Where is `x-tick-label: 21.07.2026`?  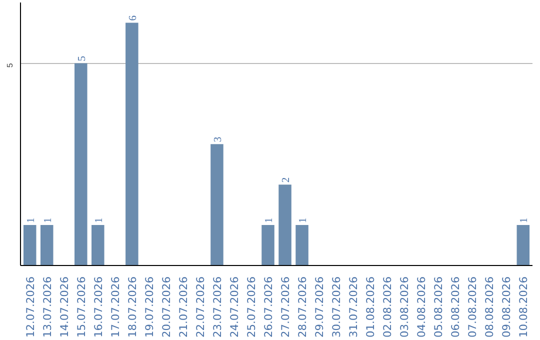
x-tick-label: 21.07.2026 is located at coordinates (183, 307).